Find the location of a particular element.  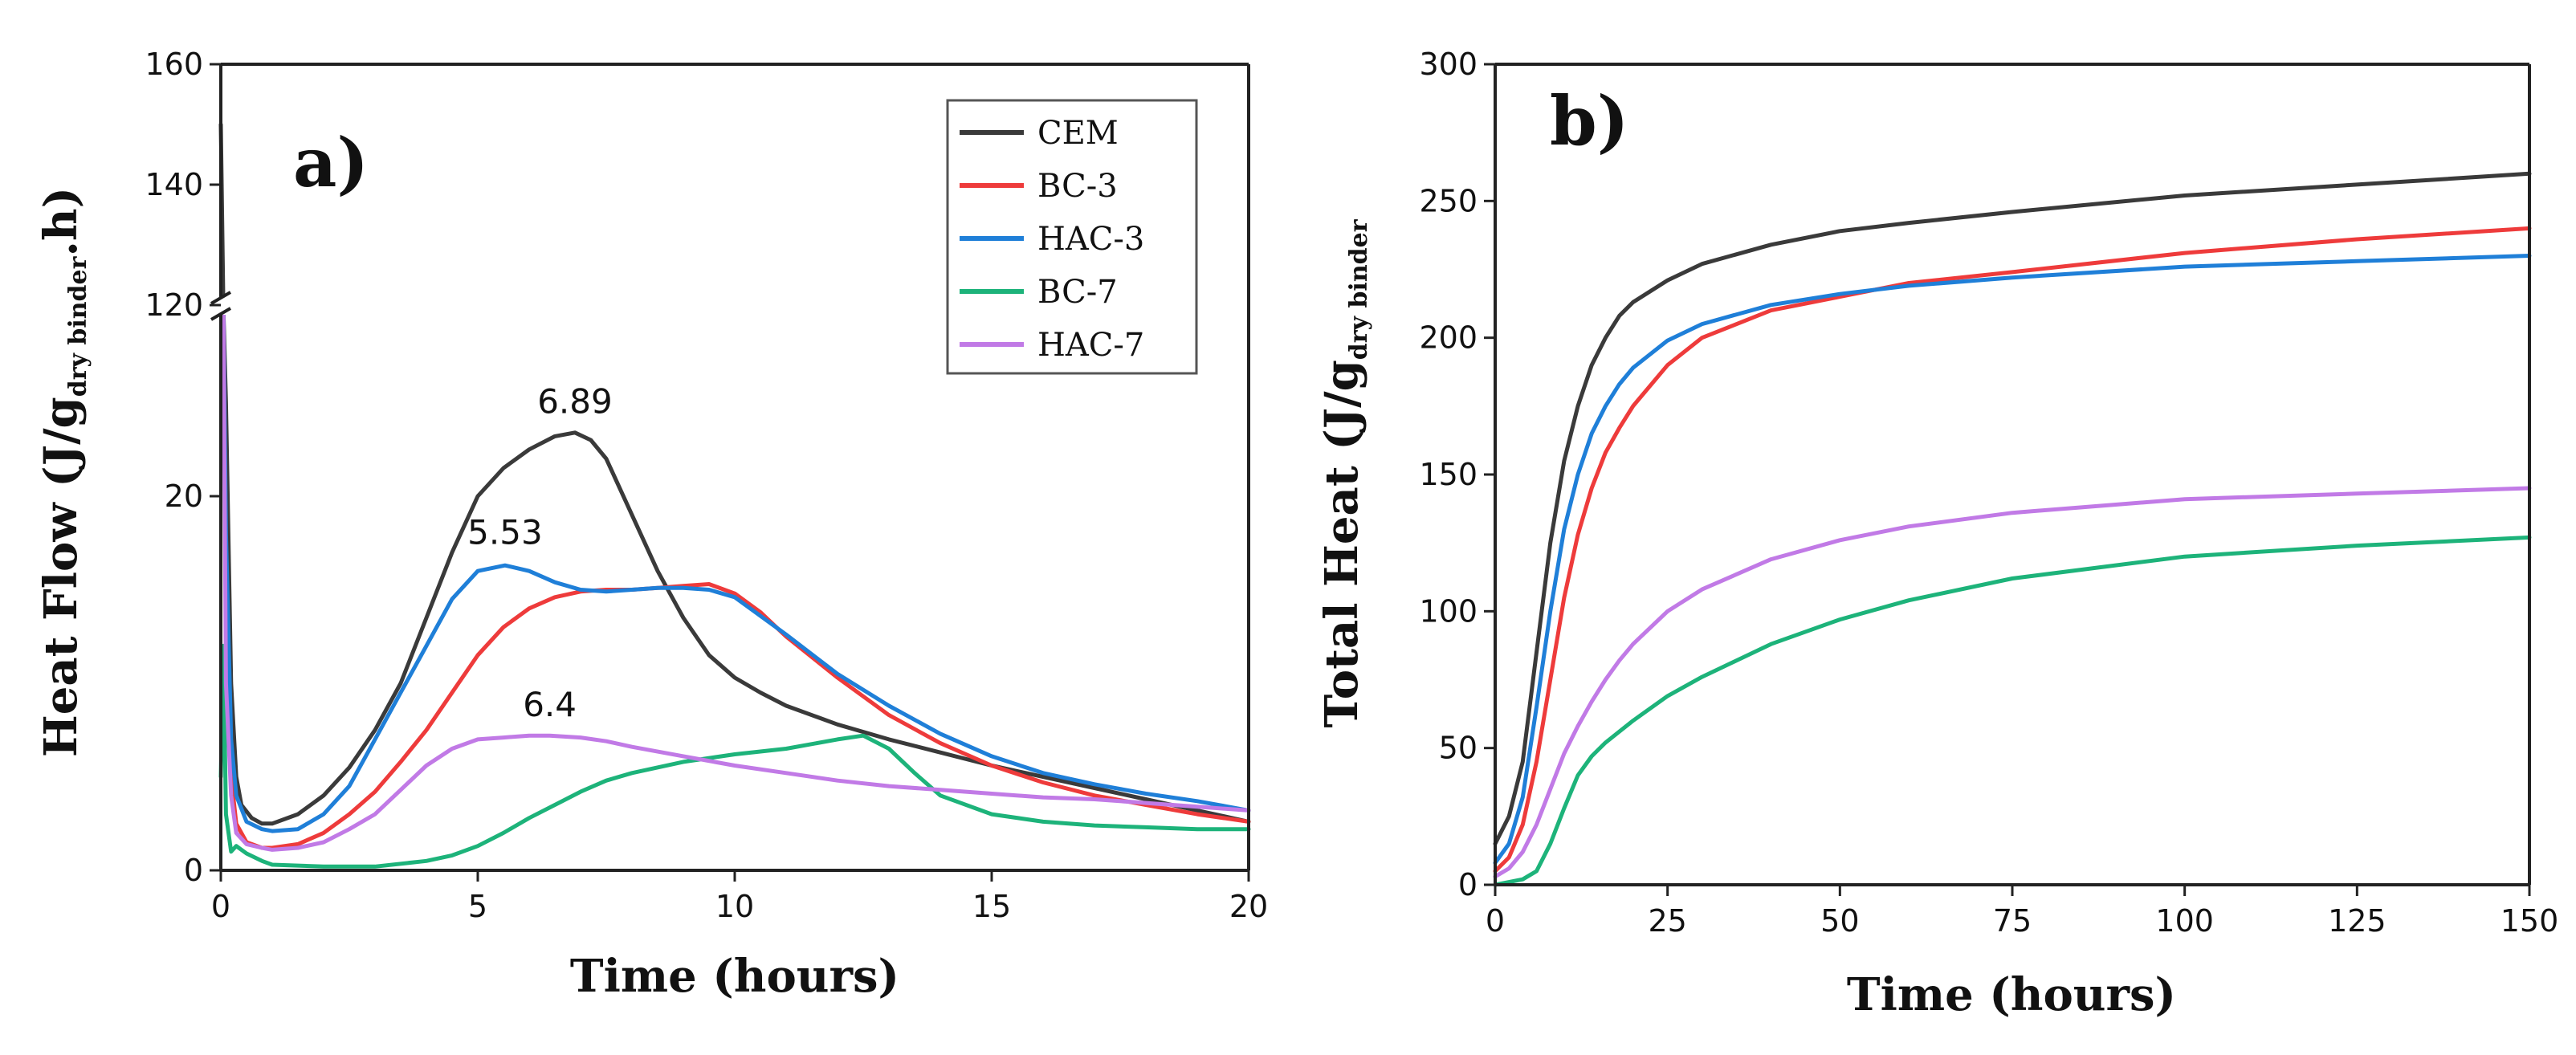

y-axis-title: Heat Flow (J/gdry binder.h) is located at coordinates (63, 472).